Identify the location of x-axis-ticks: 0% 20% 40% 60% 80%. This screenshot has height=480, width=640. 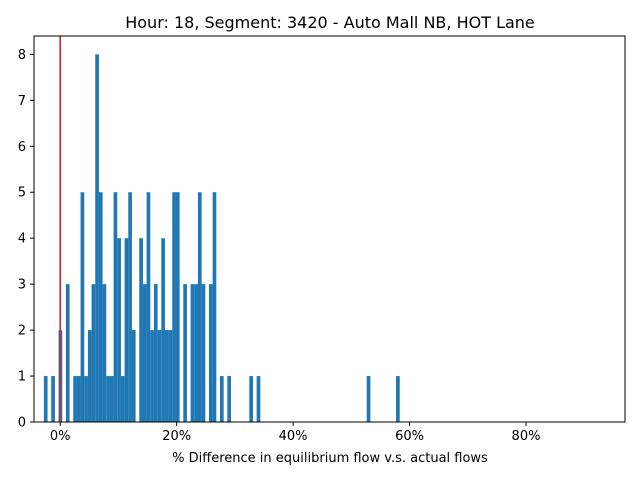
(295, 433).